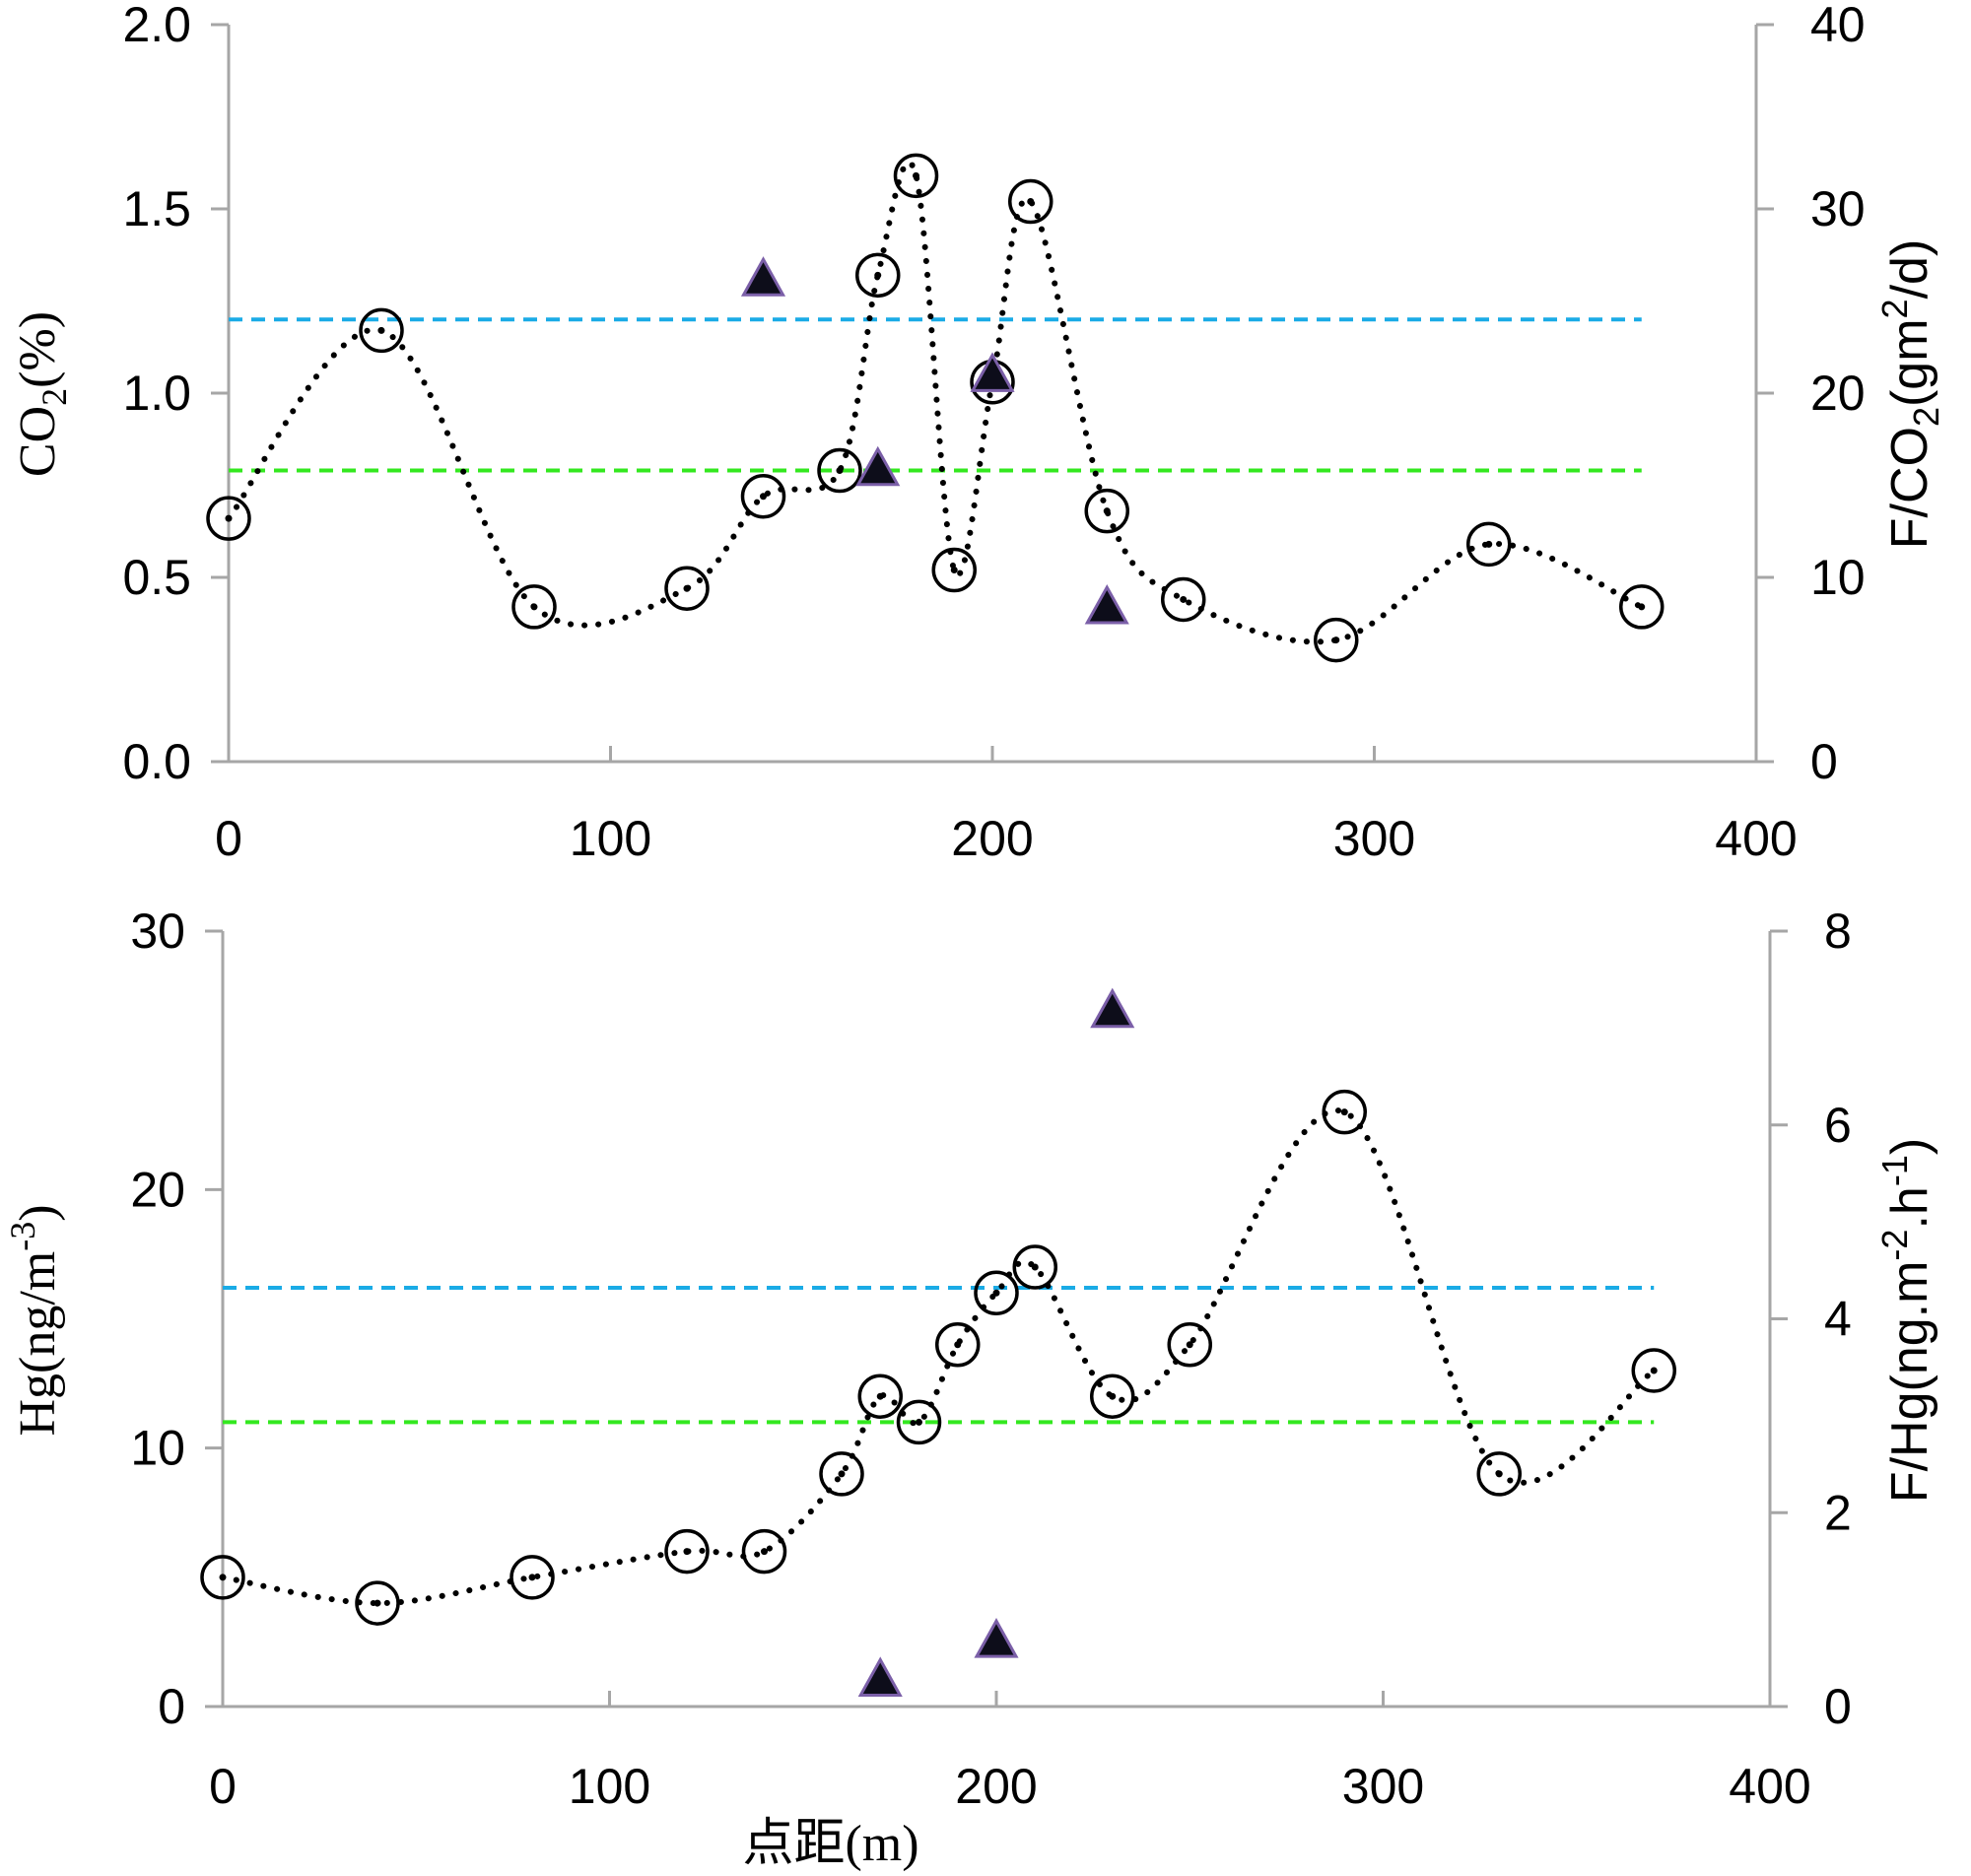 The width and height of the screenshot is (1971, 1876). I want to click on y-left-tick-label: 20, so click(157, 1189).